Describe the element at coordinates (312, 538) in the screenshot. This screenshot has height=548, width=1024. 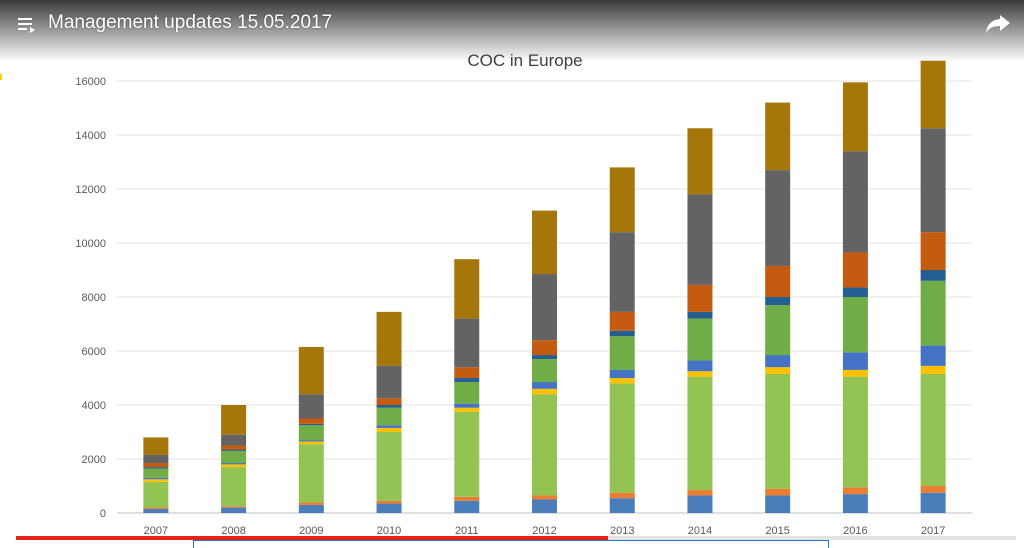
I see `progress-fill` at that location.